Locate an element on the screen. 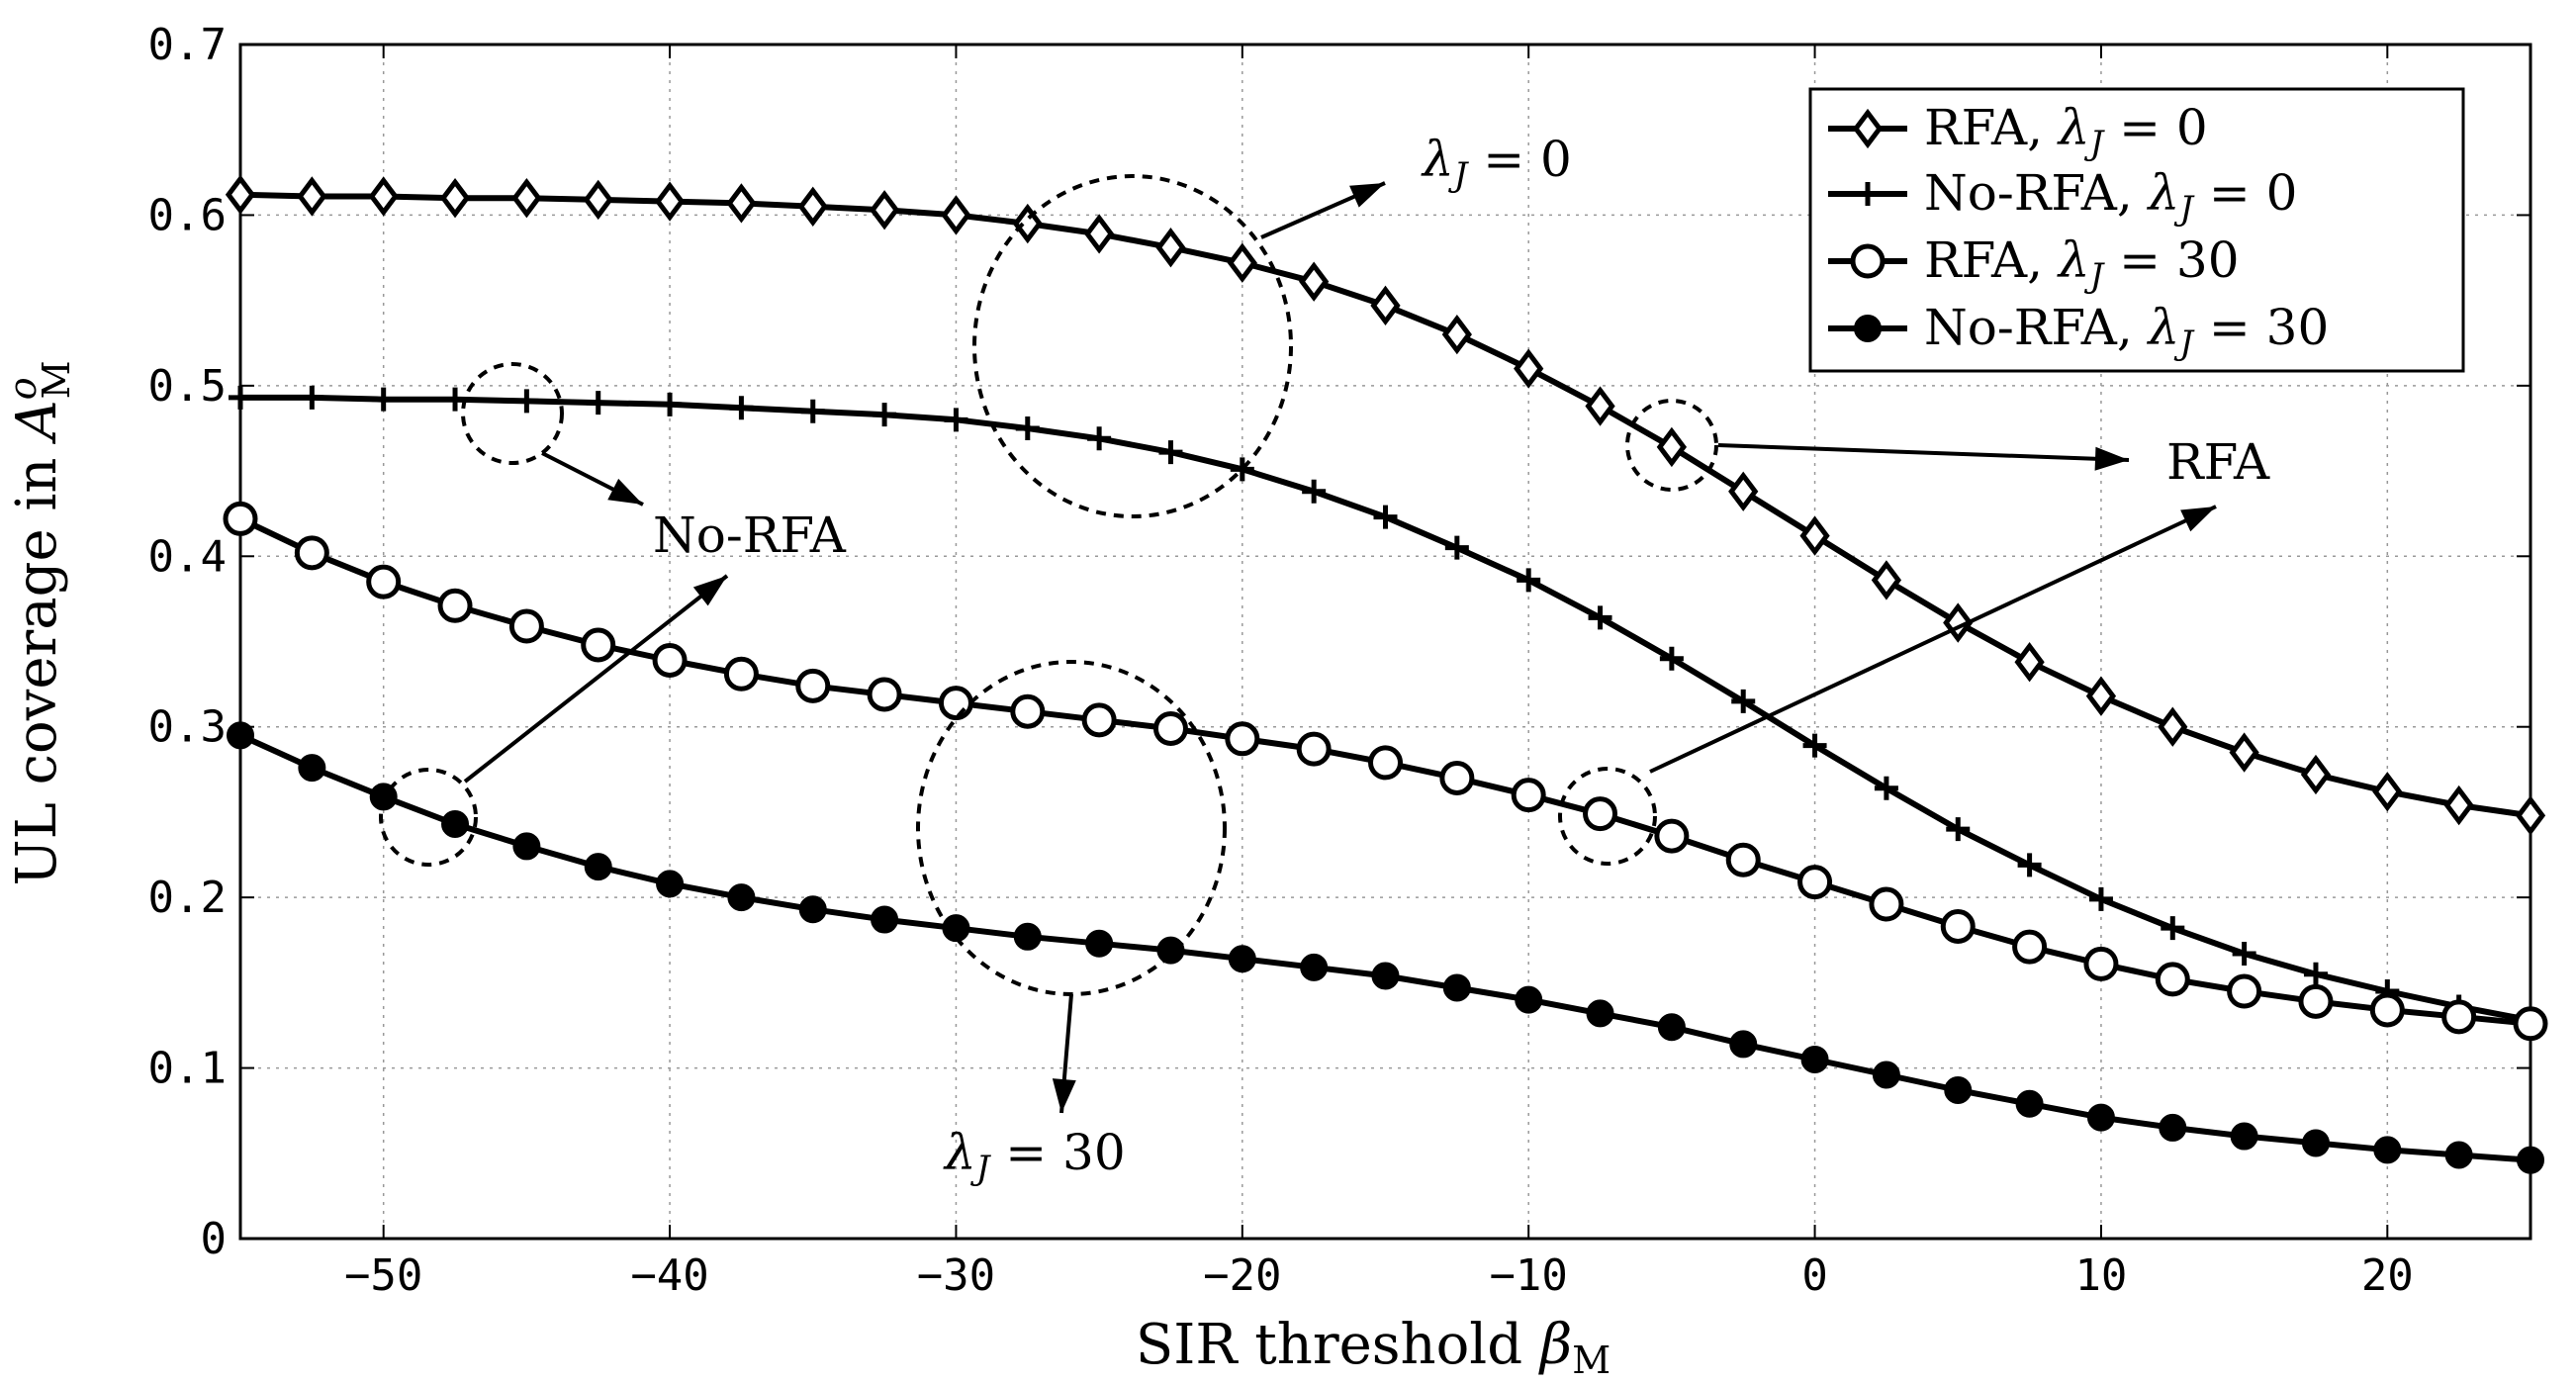 The width and height of the screenshot is (2576, 1385). y-tick-label: 0.3 is located at coordinates (187, 727).